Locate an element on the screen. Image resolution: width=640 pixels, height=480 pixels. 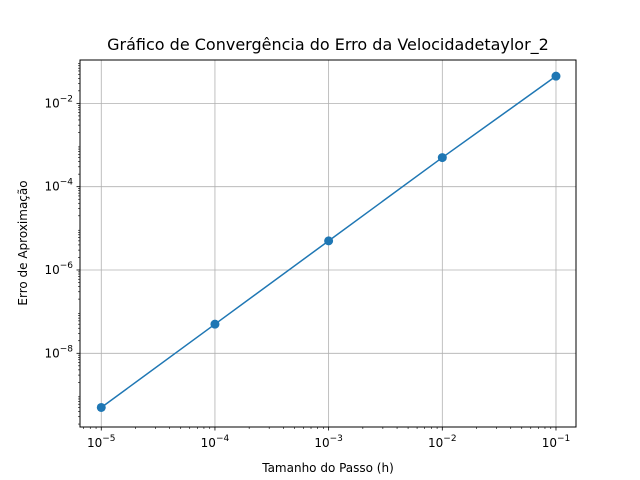
x-axis-label: Tamanho do Passo (h) is located at coordinates (327, 468).